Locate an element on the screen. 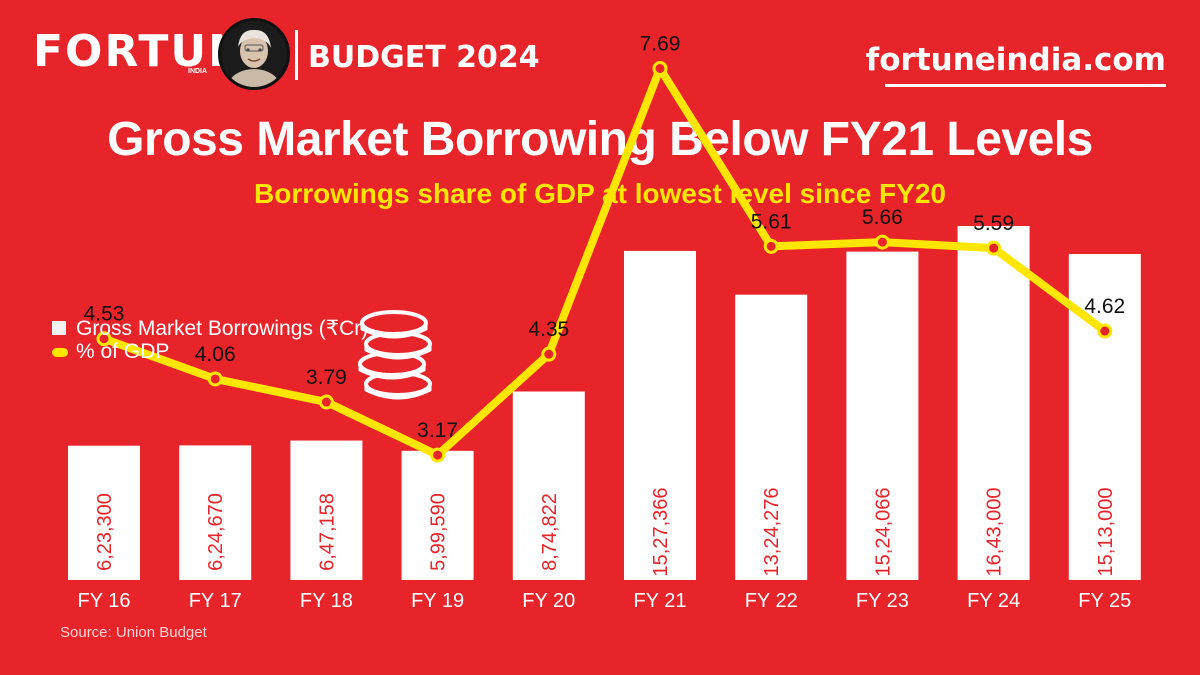 The image size is (1200, 675). bar-value-label: 6,24,670 is located at coordinates (216, 532).